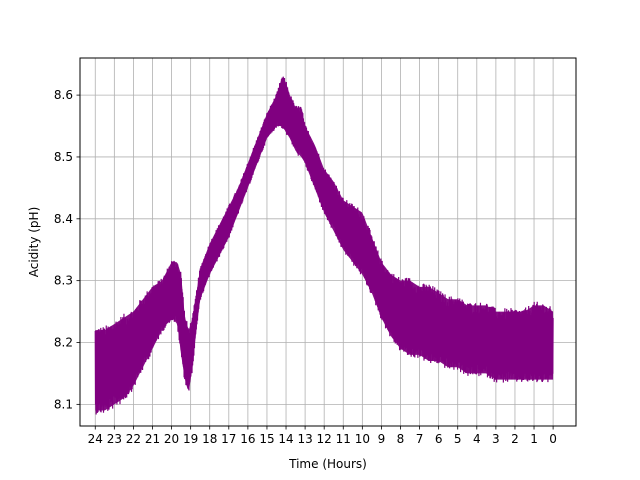 The width and height of the screenshot is (640, 480). Describe the element at coordinates (95, 439) in the screenshot. I see `x-tick-label: 24` at that location.